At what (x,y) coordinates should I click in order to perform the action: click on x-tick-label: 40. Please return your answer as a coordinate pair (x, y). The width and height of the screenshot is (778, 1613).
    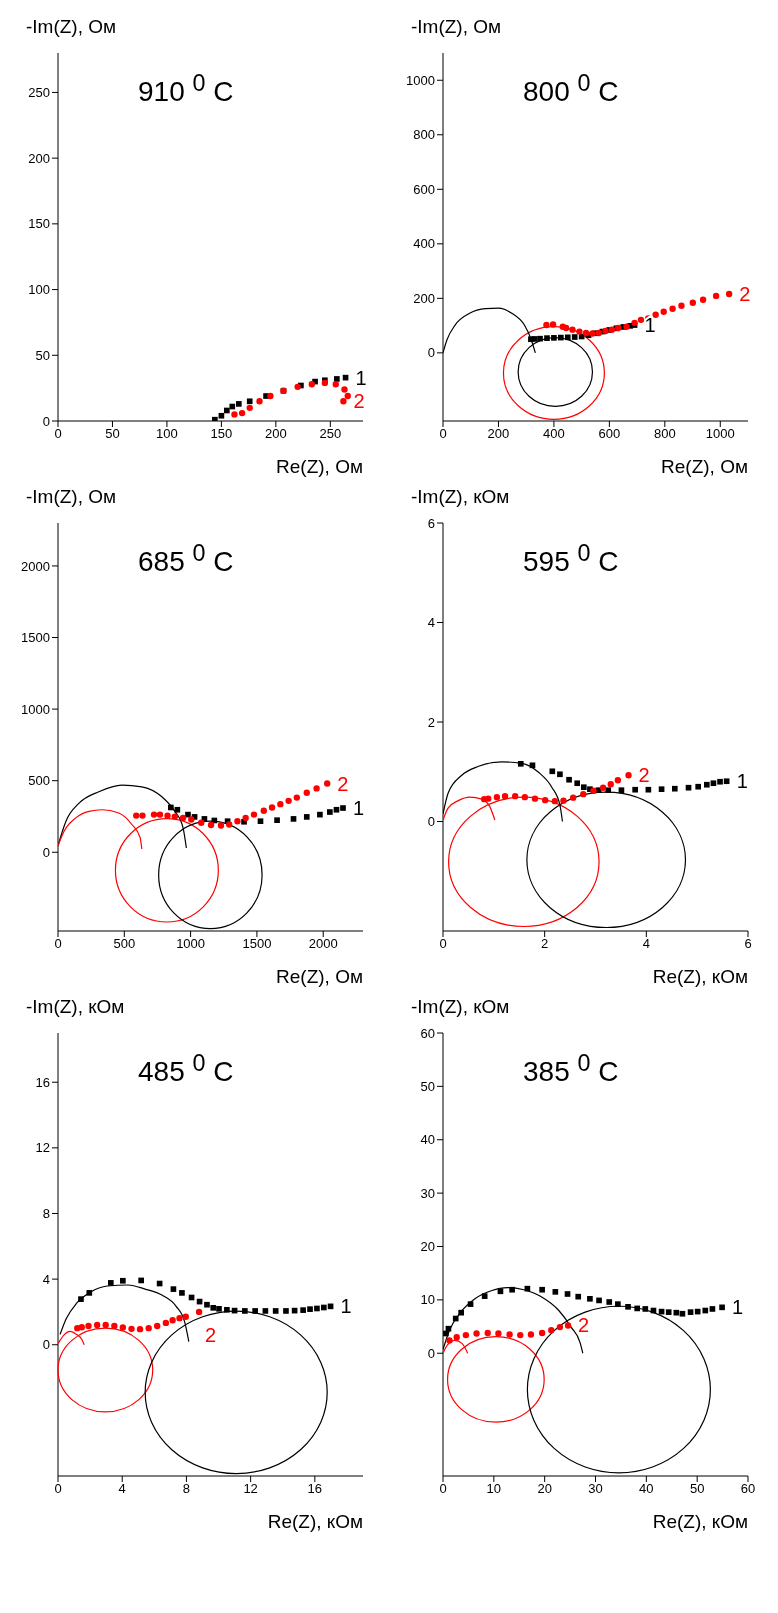
    Looking at the image, I should click on (646, 1489).